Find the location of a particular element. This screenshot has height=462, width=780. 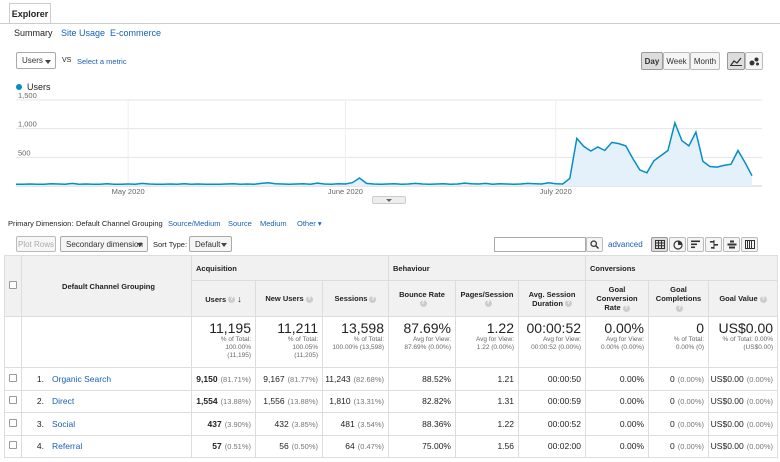

metric-select: Users is located at coordinates (36, 60).